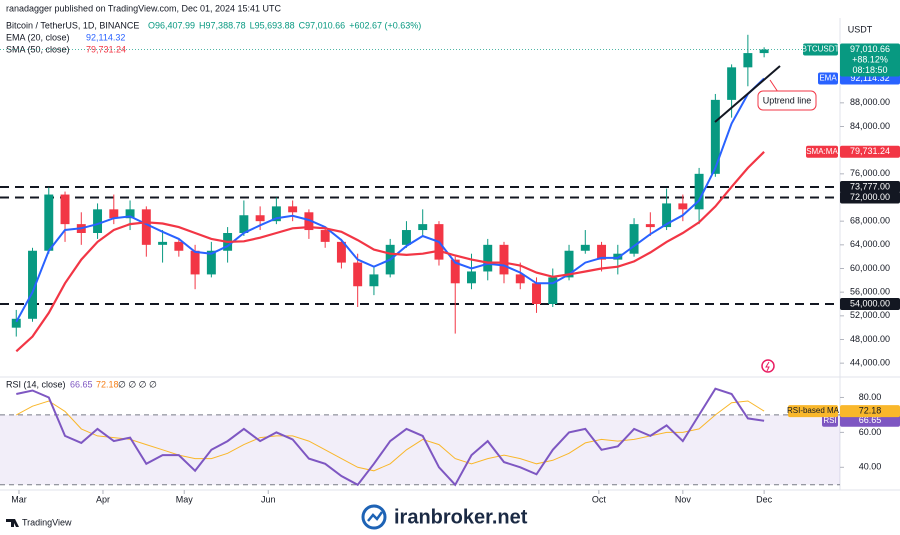 The width and height of the screenshot is (900, 535). What do you see at coordinates (72, 25) in the screenshot?
I see `symbol-title: Bitcoin / TetherUS, 1D, BINANCE` at bounding box center [72, 25].